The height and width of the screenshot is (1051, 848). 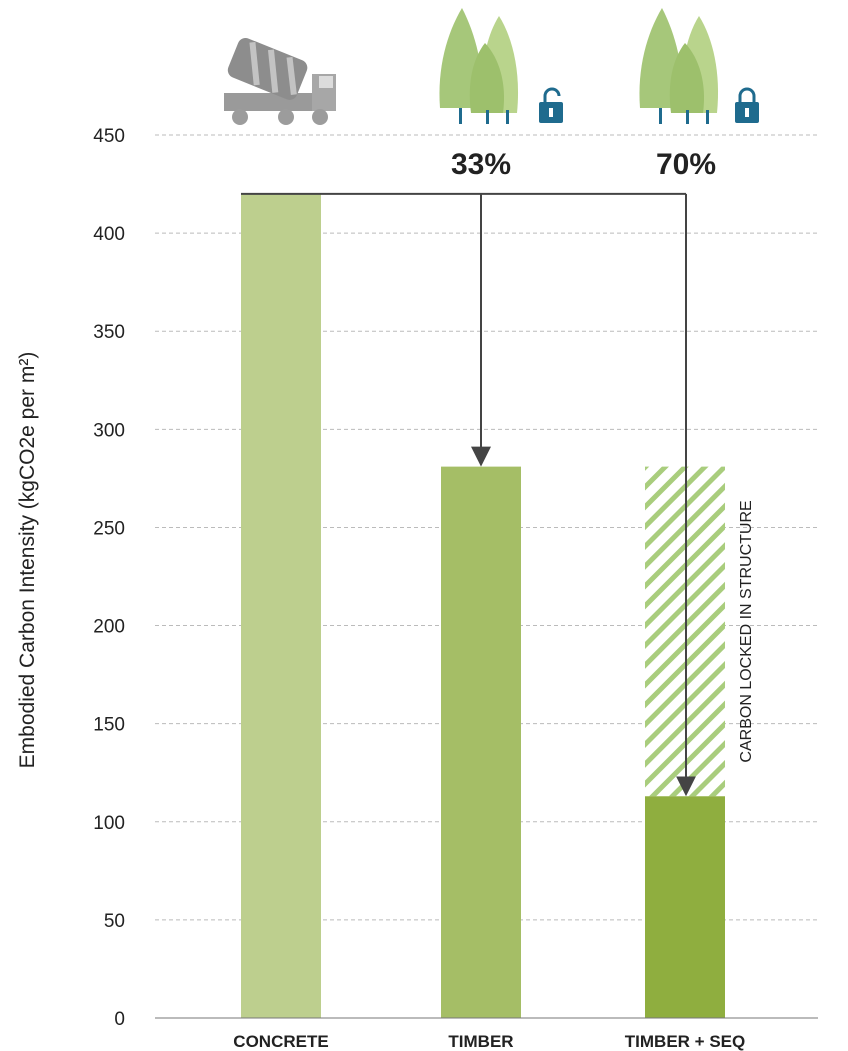 What do you see at coordinates (109, 528) in the screenshot?
I see `y-tick-label: 250` at bounding box center [109, 528].